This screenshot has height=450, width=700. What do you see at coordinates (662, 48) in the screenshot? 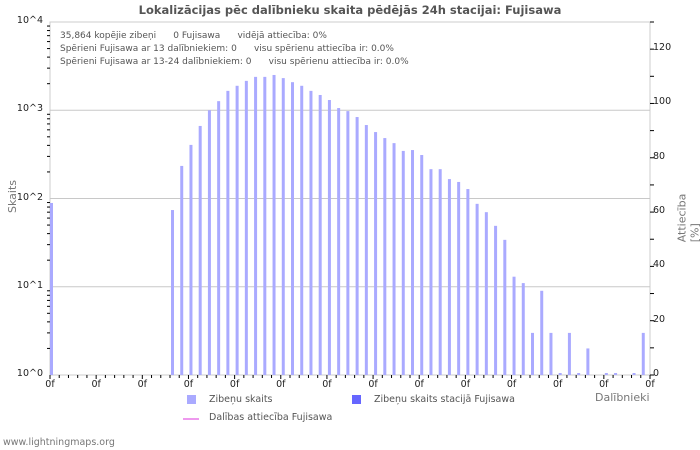
I see `y-tick-label-right: 120` at bounding box center [662, 48].